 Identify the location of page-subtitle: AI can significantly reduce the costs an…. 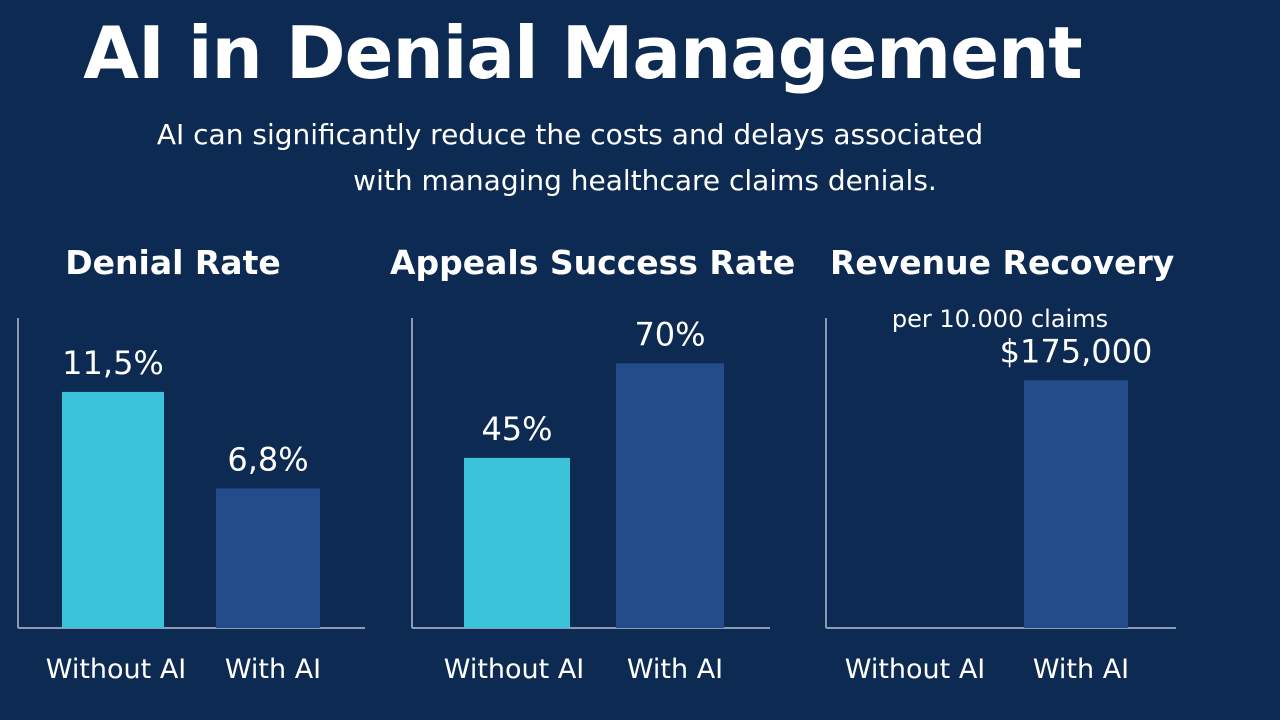
(570, 158).